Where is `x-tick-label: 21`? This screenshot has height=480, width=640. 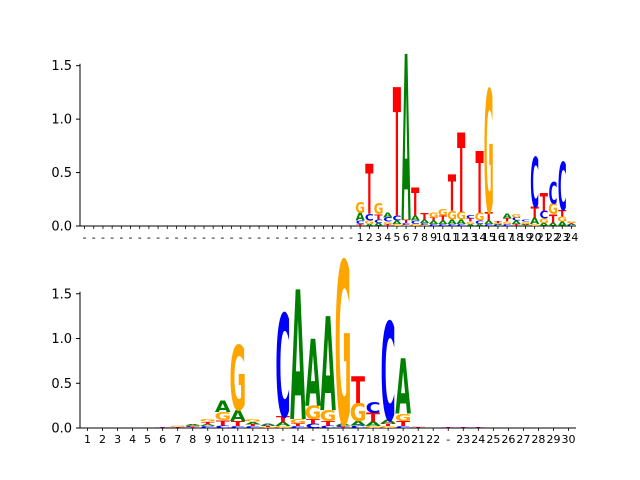 x-tick-label: 21 is located at coordinates (418, 439).